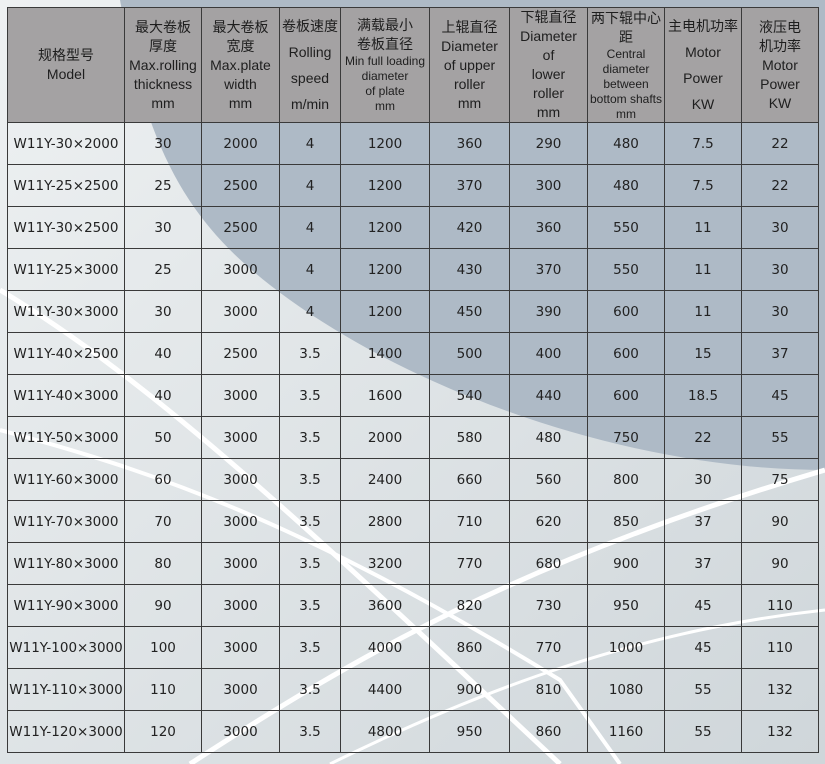  What do you see at coordinates (240, 65) in the screenshot?
I see `header-max-plate-width: 最大卷板 宽度 Max.plate width mm` at bounding box center [240, 65].